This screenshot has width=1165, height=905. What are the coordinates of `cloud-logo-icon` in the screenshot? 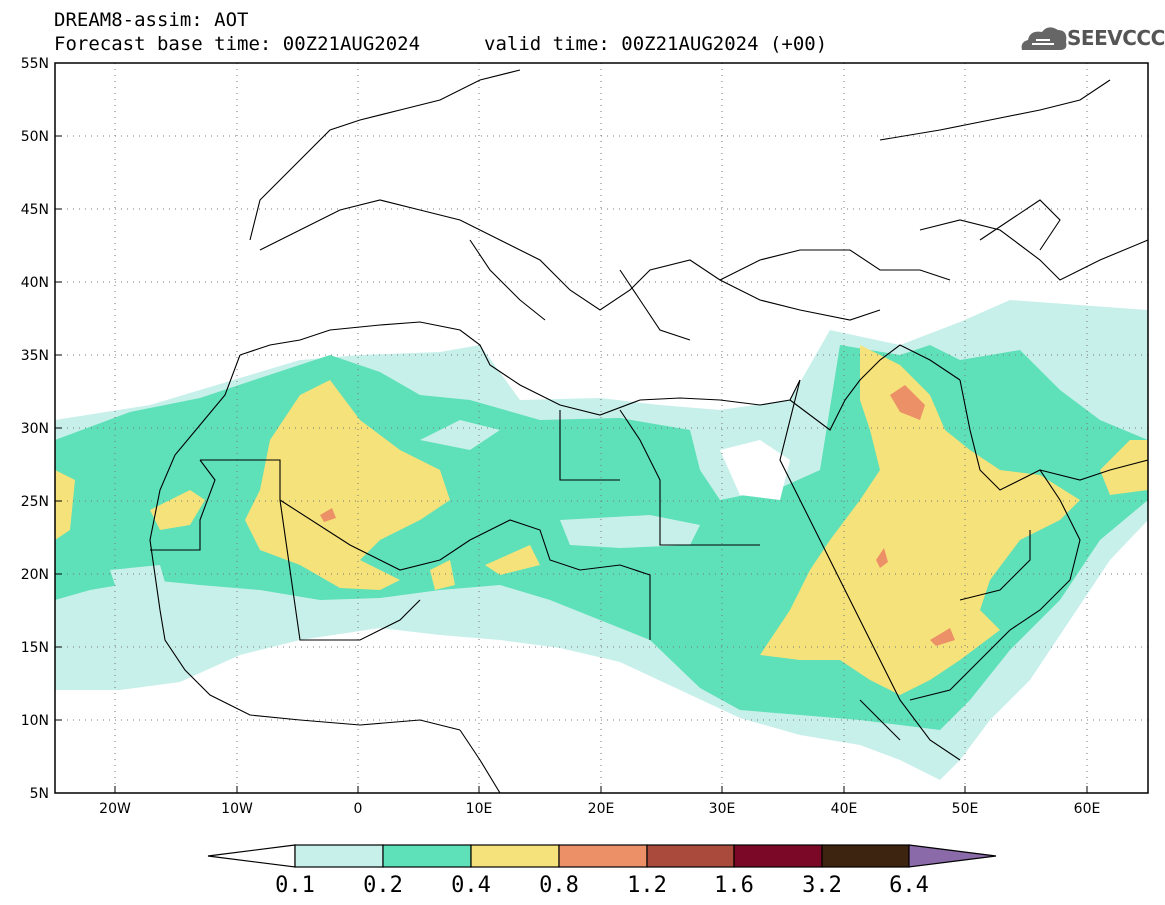 It's located at (1044, 38).